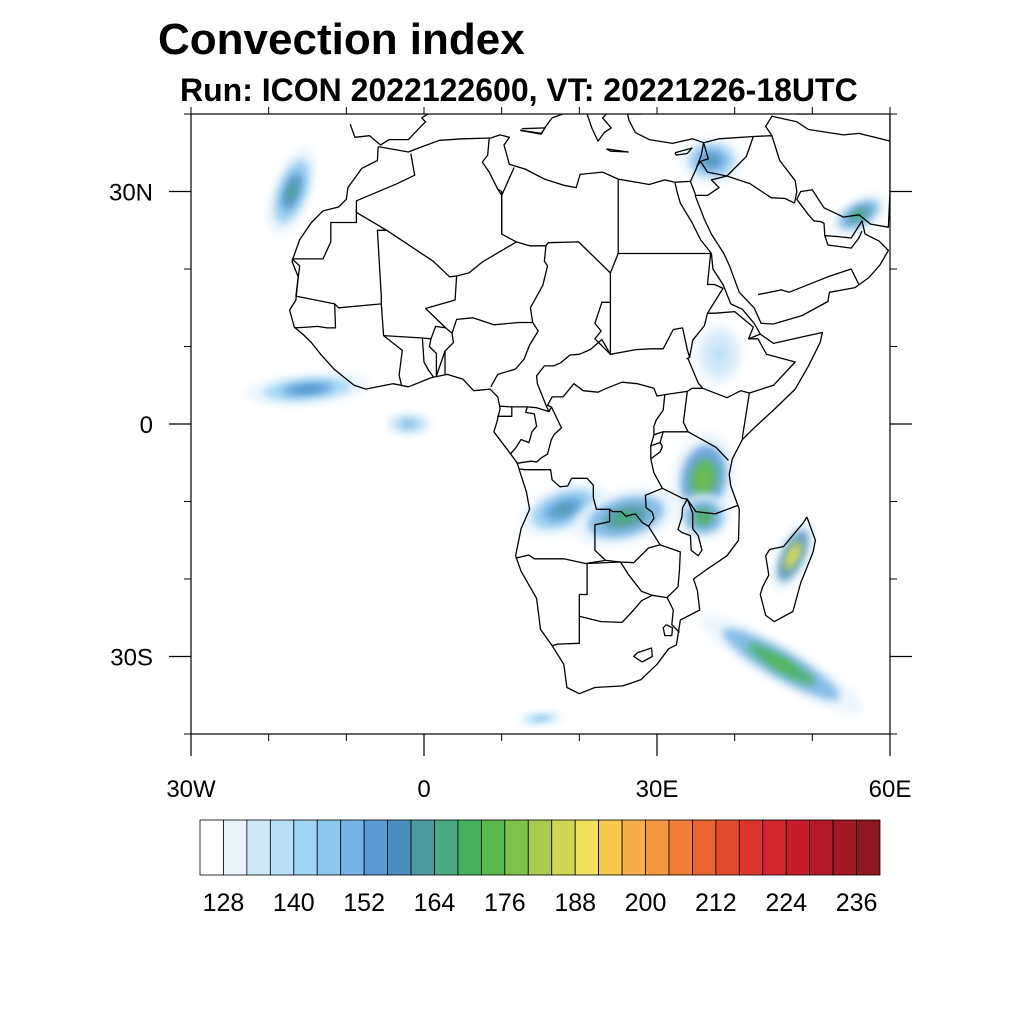  What do you see at coordinates (423, 789) in the screenshot?
I see `lon-tick-label: 0` at bounding box center [423, 789].